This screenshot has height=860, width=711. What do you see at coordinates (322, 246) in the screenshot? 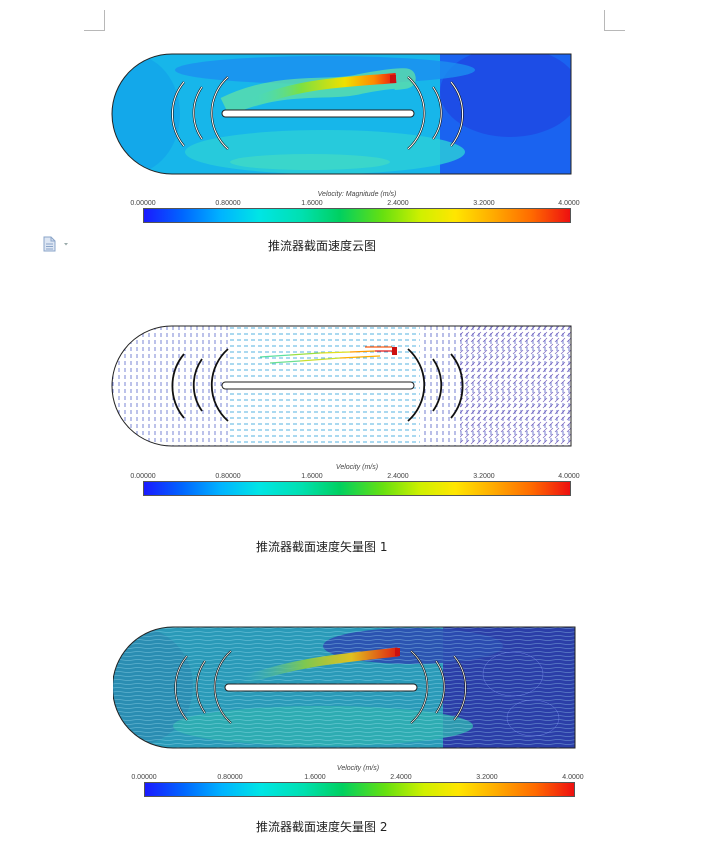
I see `figure-caption: 推流器截面速度云图` at bounding box center [322, 246].